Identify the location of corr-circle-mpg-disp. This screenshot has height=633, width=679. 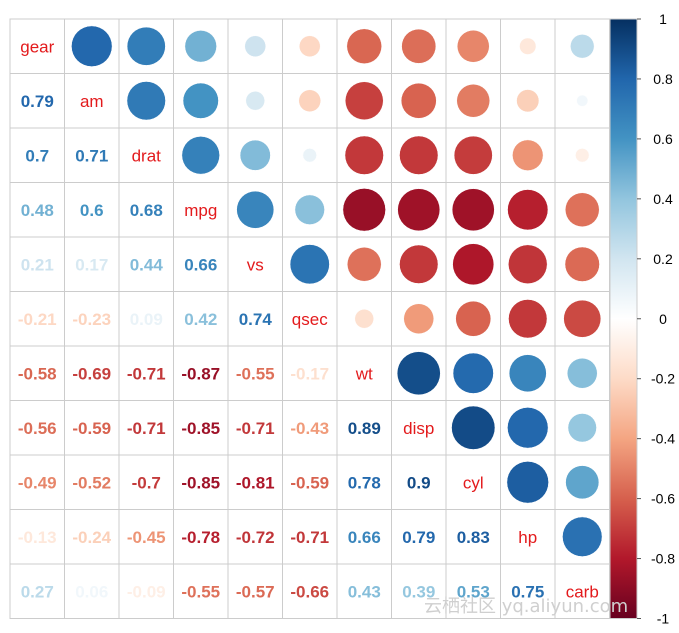
(419, 210).